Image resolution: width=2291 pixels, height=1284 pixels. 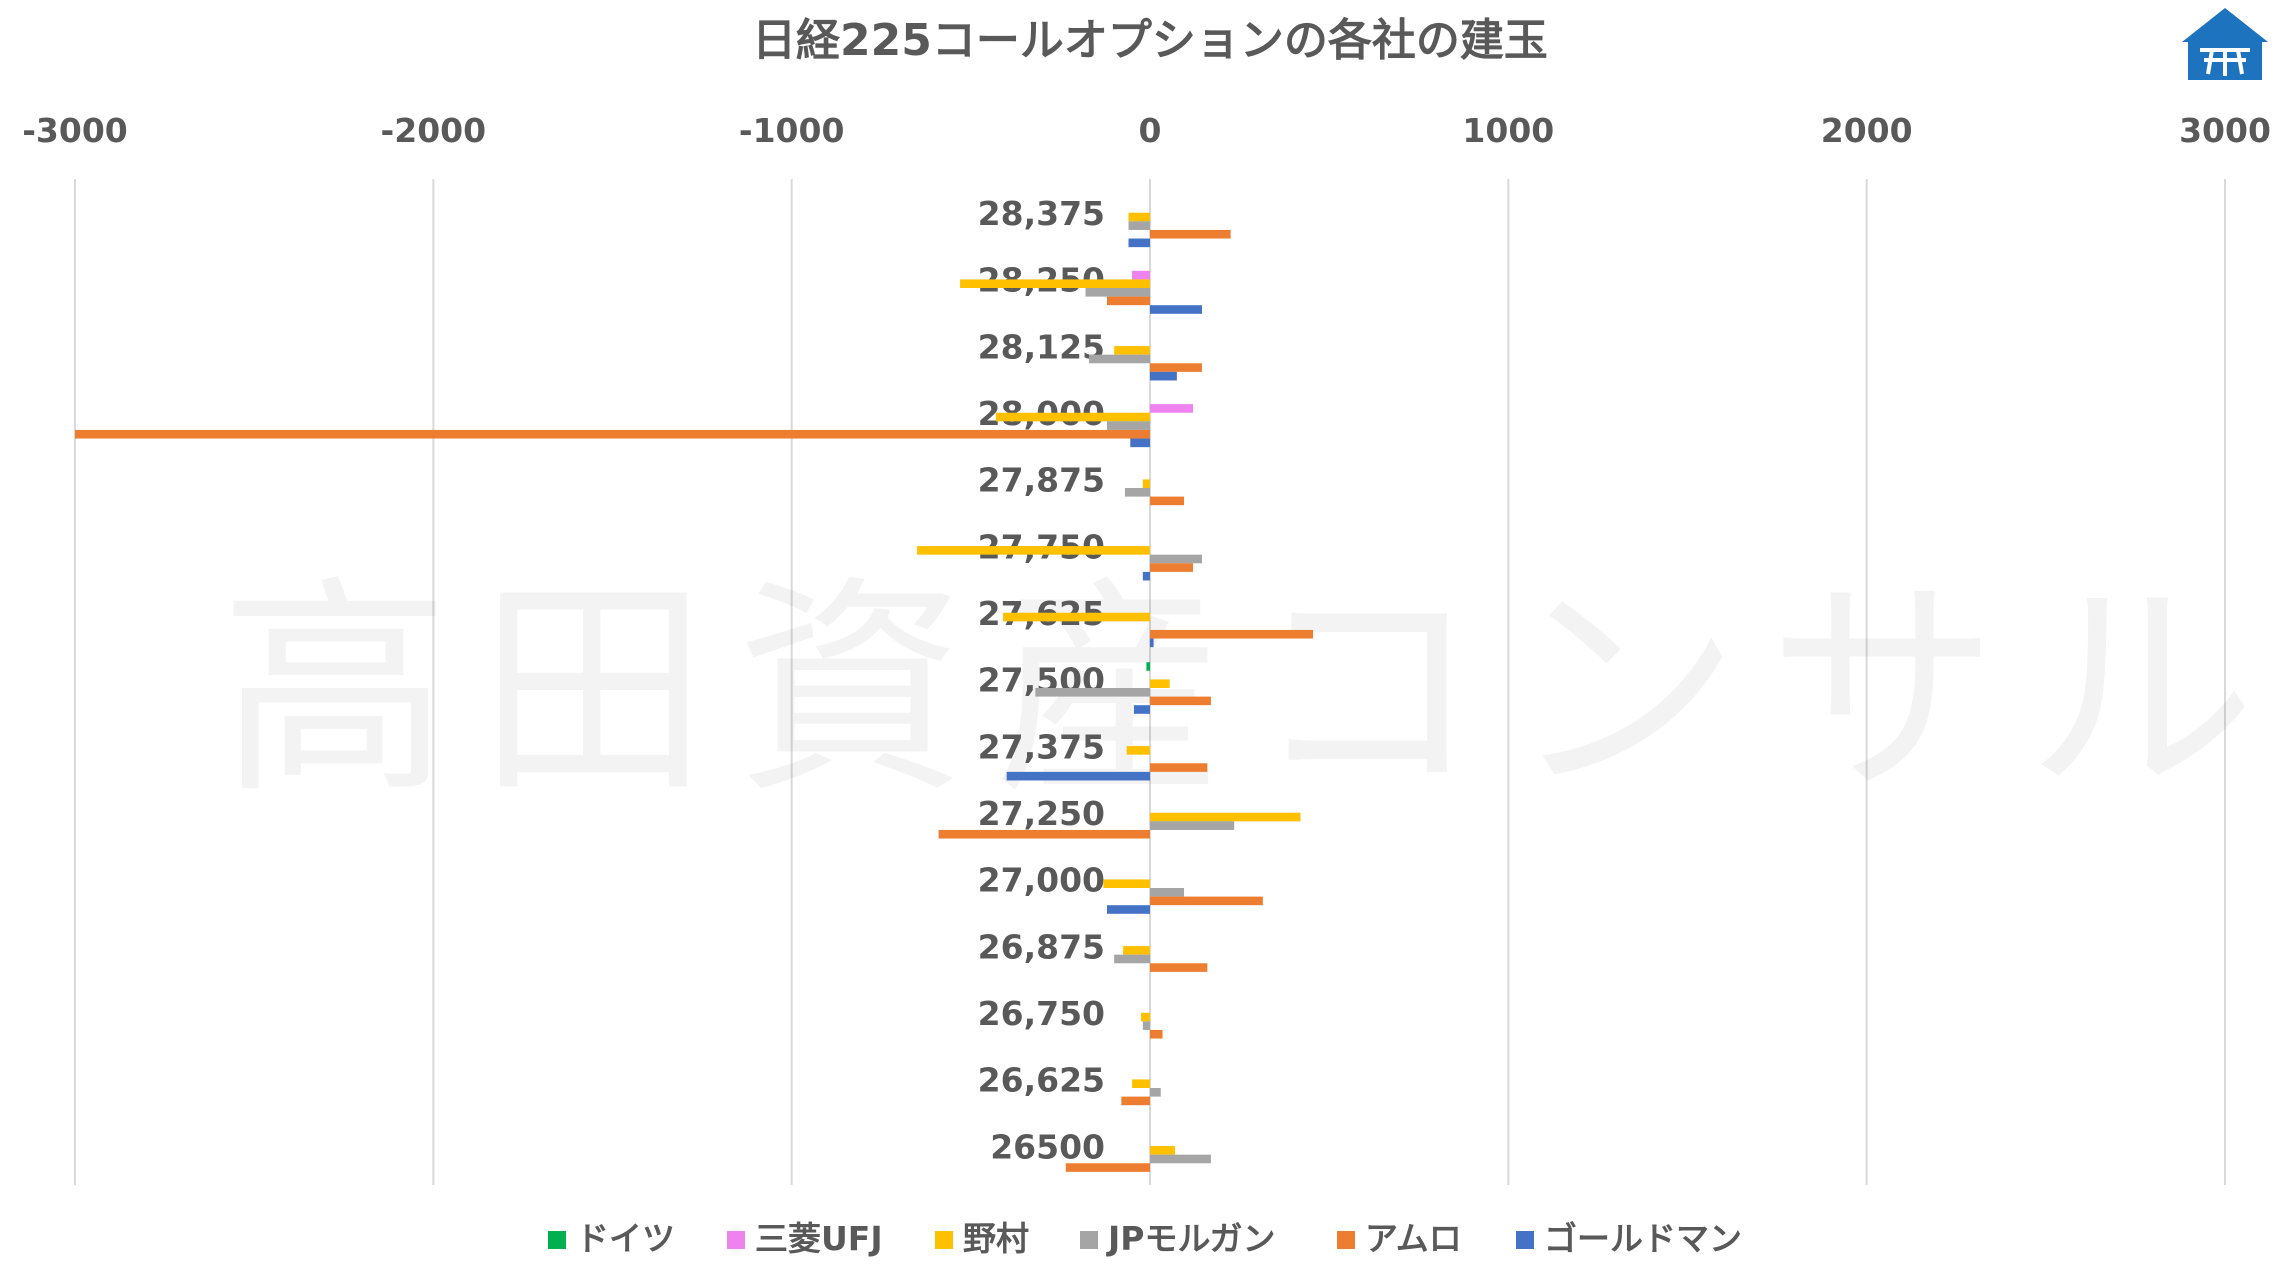 I want to click on legend-label: JPモルガン, so click(x=1190, y=1238).